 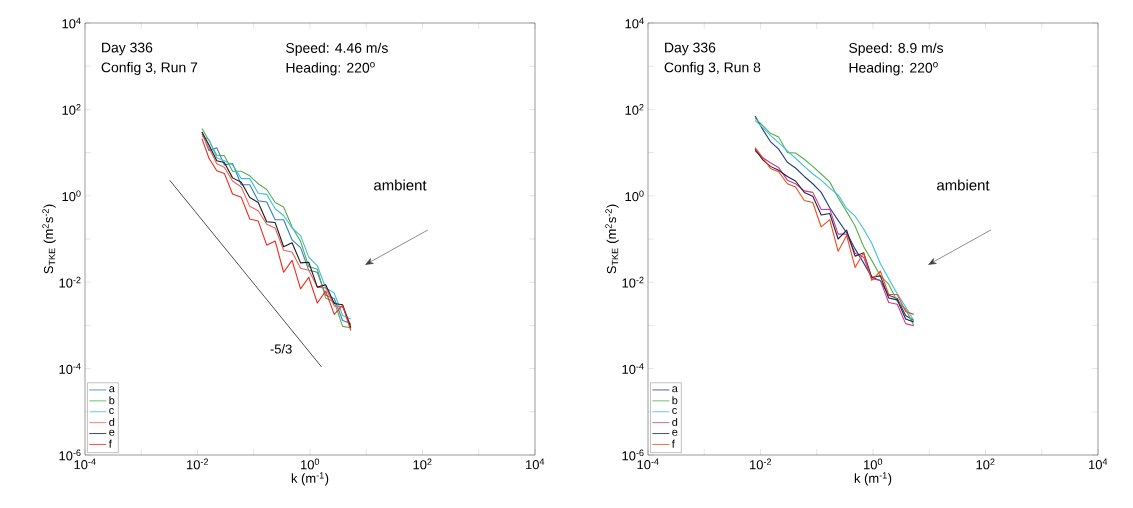 I want to click on annotation: Config 3, Run 8, so click(x=712, y=69).